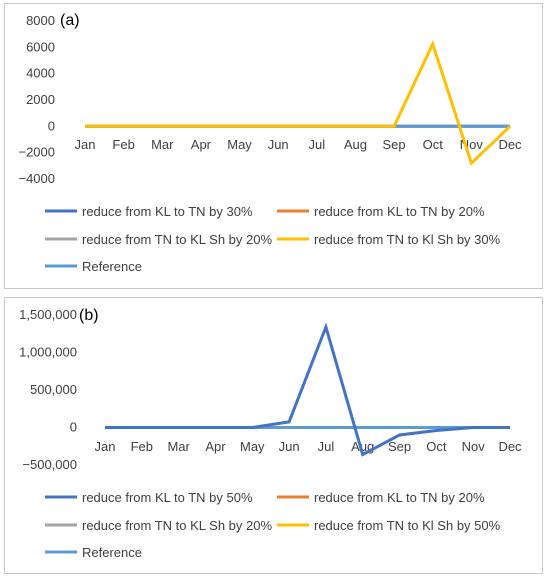  What do you see at coordinates (167, 211) in the screenshot?
I see `chart-a-legend-label: reduce from KL to TN by 30%` at bounding box center [167, 211].